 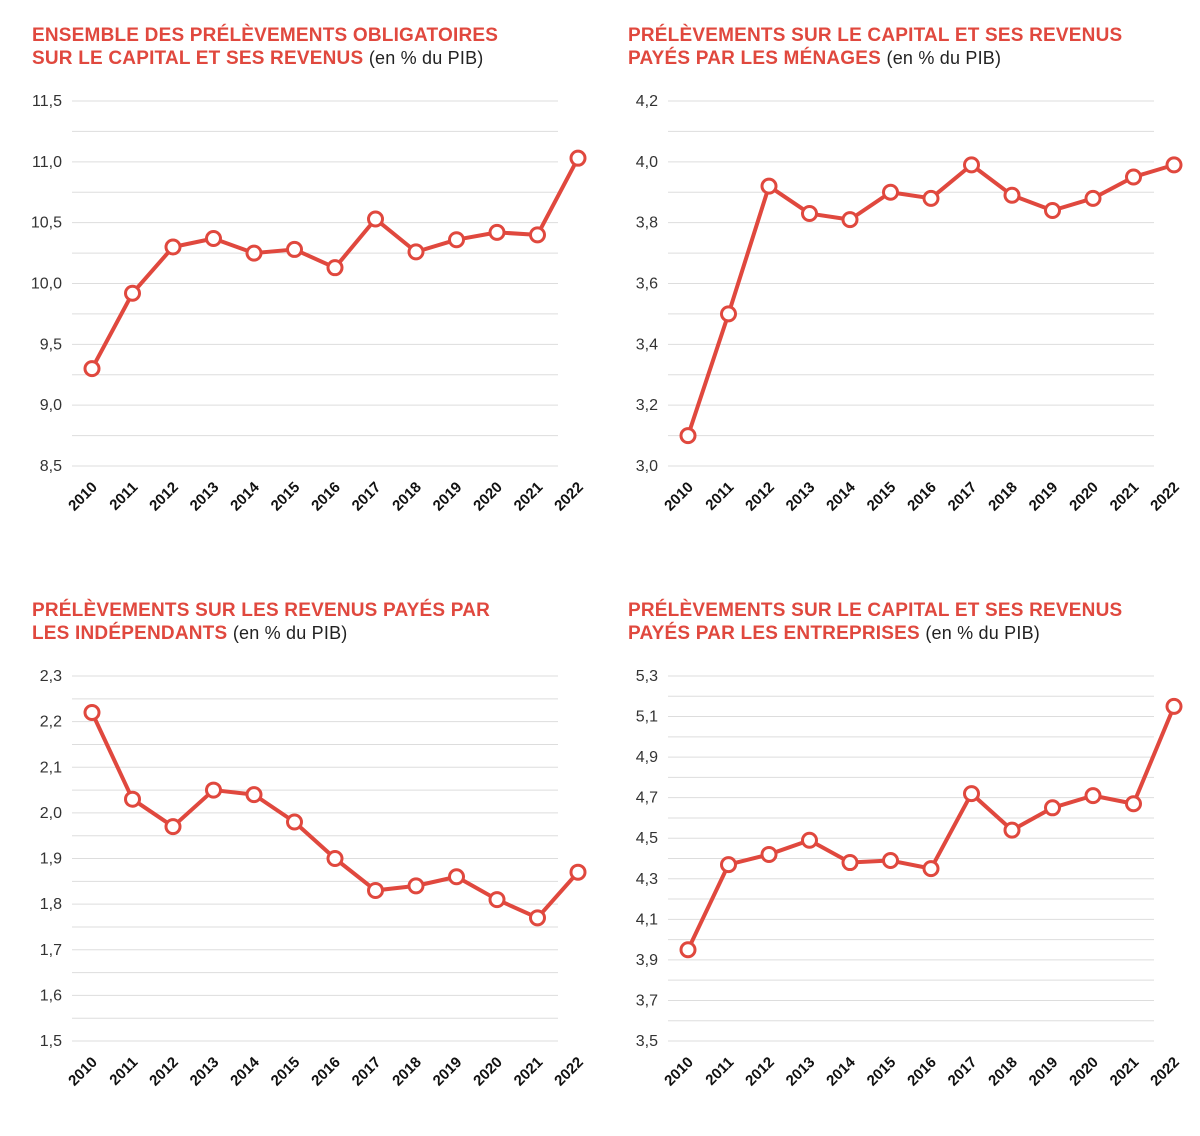 What do you see at coordinates (51, 1041) in the screenshot?
I see `y-tick-label: 1,5` at bounding box center [51, 1041].